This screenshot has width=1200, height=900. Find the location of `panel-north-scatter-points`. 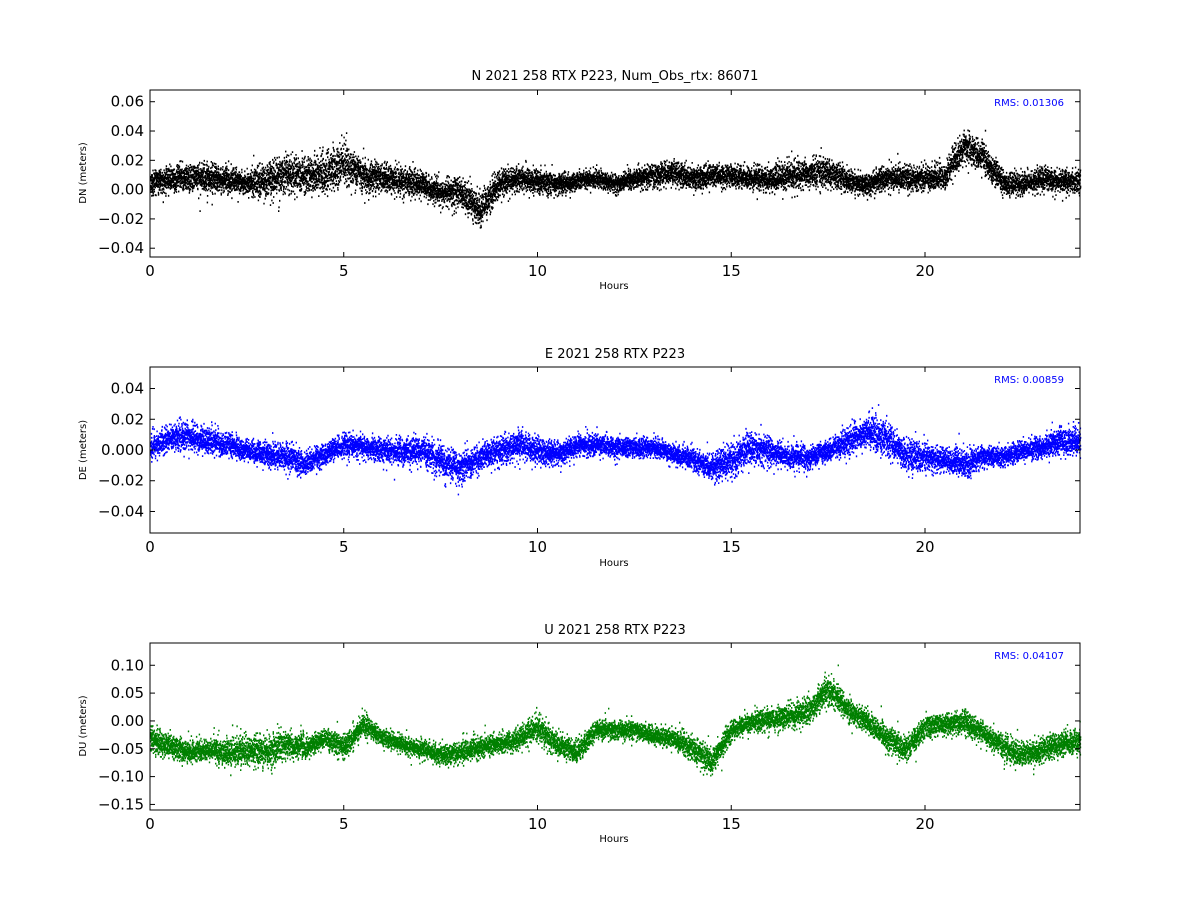

panel-north-scatter-points is located at coordinates (616, 179).